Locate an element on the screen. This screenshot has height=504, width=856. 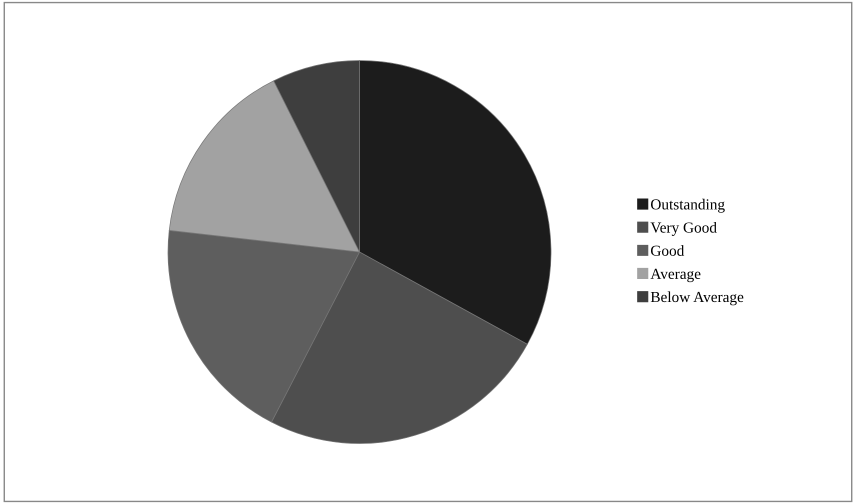
legend-label: Outstanding is located at coordinates (687, 205).